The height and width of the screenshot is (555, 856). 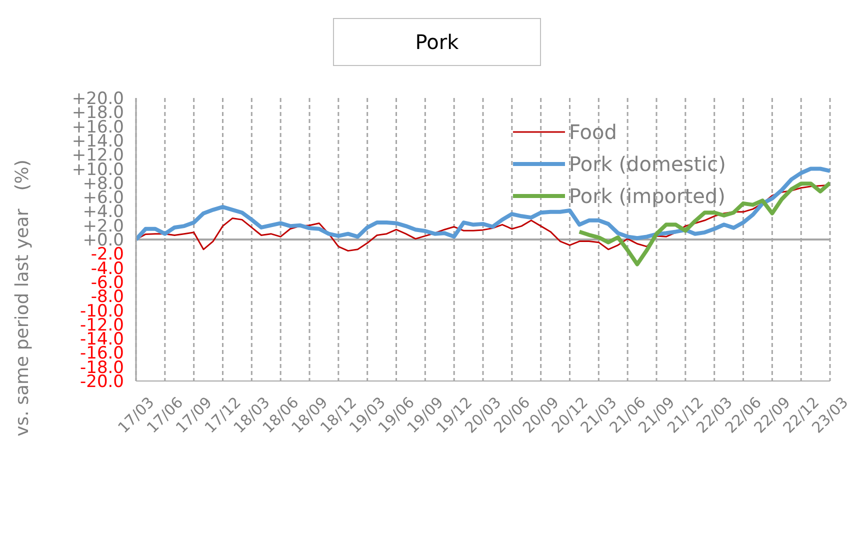 What do you see at coordinates (647, 196) in the screenshot?
I see `legend-label: Pork (imported)` at bounding box center [647, 196].